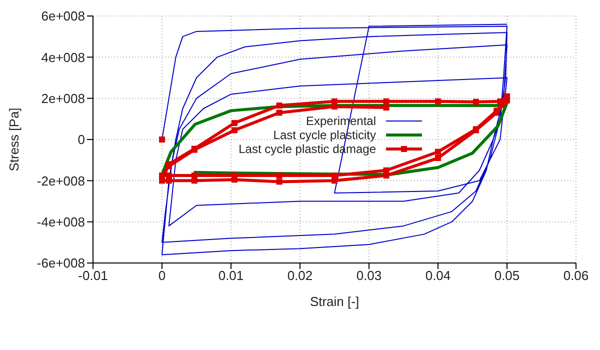 This screenshot has width=600, height=350. What do you see at coordinates (576, 276) in the screenshot?
I see `x-tick-label: 0.06` at bounding box center [576, 276].